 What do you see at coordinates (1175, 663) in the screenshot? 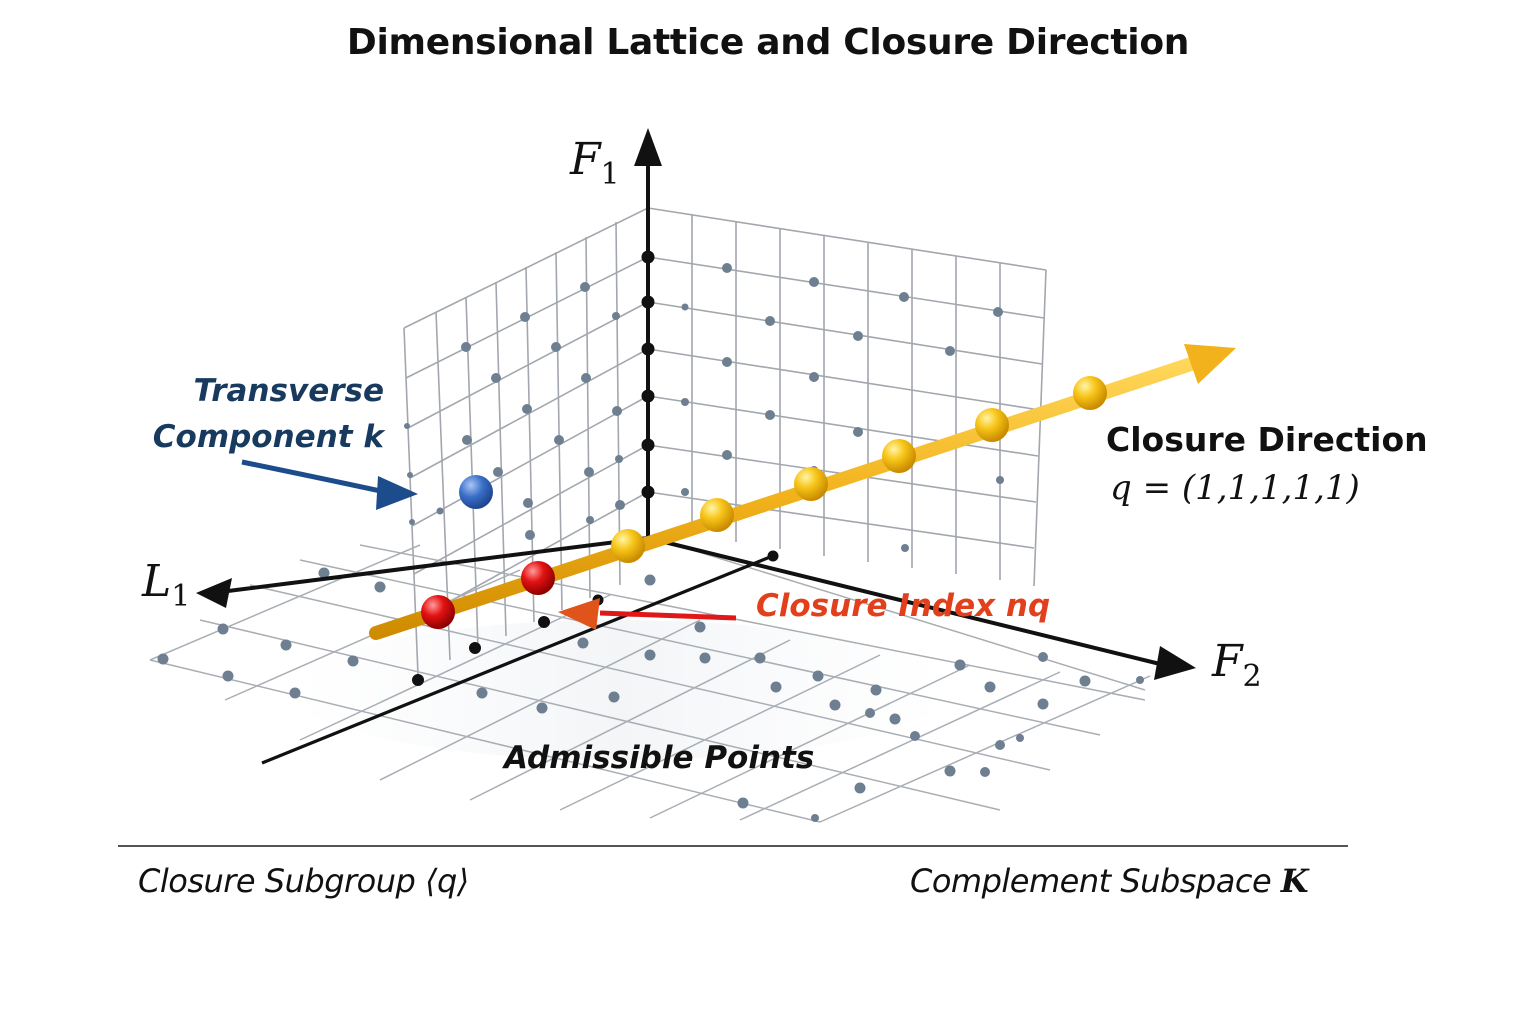
I see `f2-arrowhead-icon` at bounding box center [1175, 663].